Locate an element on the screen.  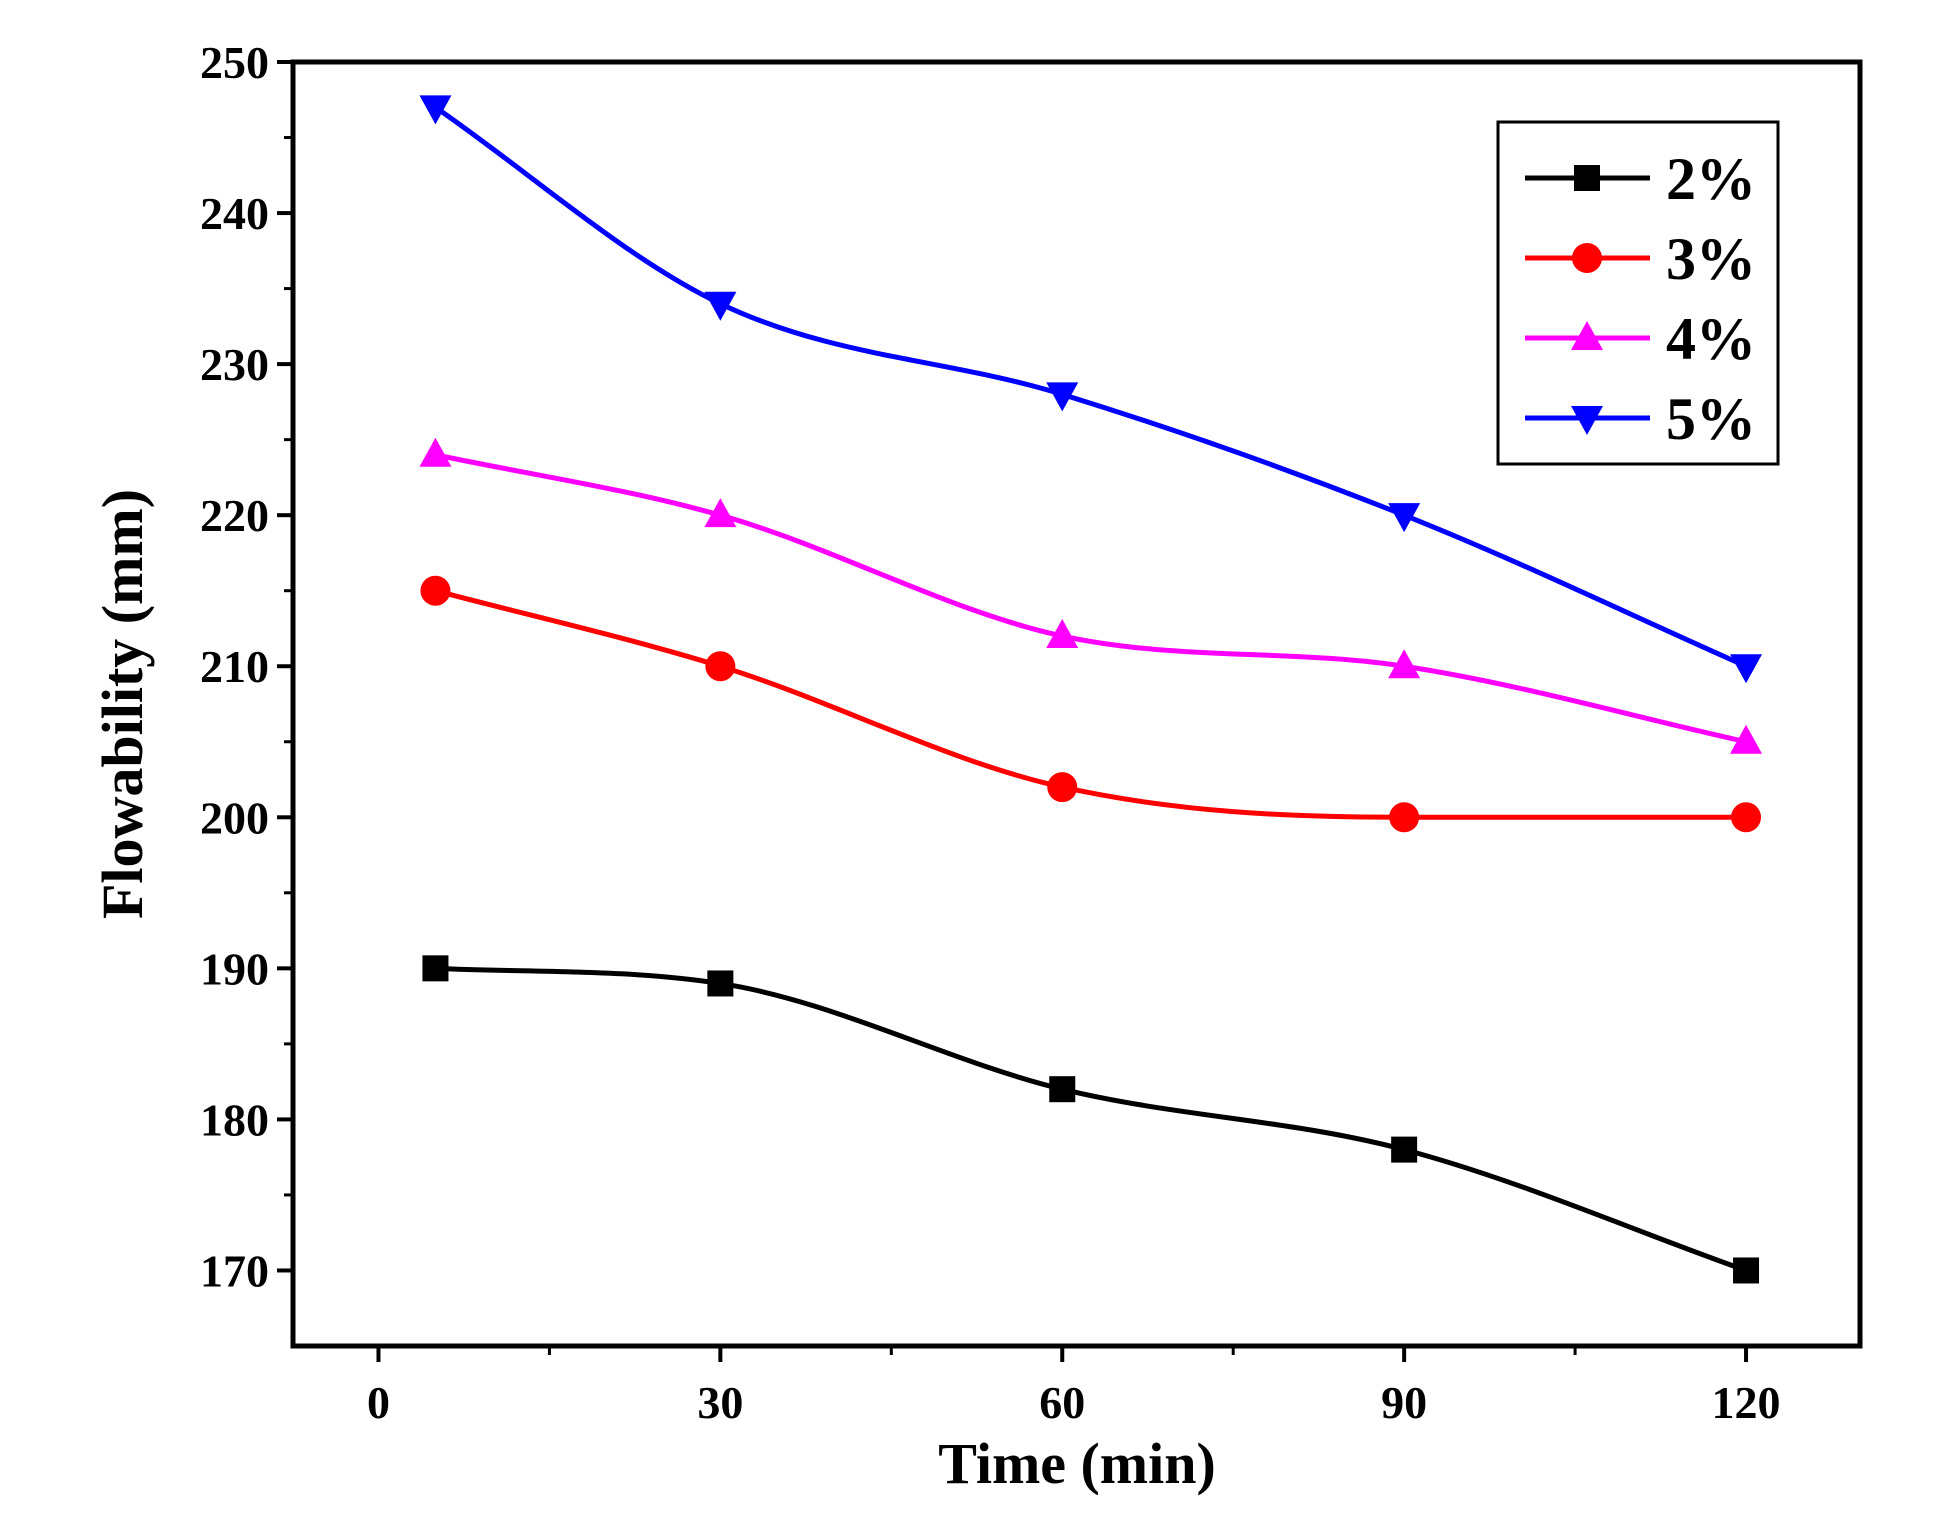
x-axis-ticks: 0 30 60 90 120 is located at coordinates (1074, 1387).